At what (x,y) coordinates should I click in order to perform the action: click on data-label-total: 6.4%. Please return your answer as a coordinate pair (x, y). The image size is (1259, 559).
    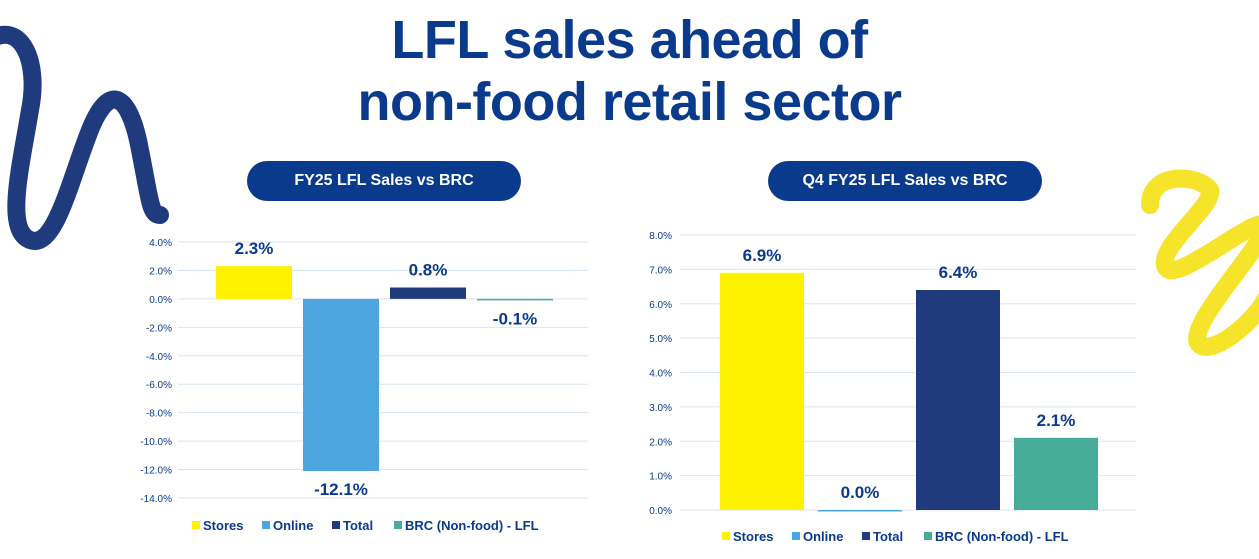
    Looking at the image, I should click on (958, 272).